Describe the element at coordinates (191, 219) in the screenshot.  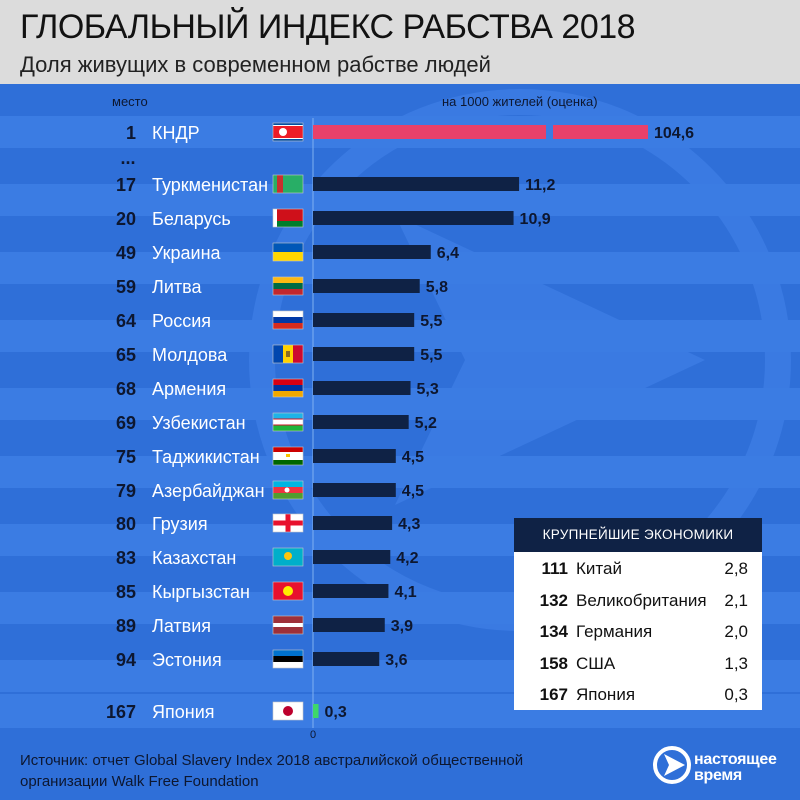
I see `country-label: Беларусь` at that location.